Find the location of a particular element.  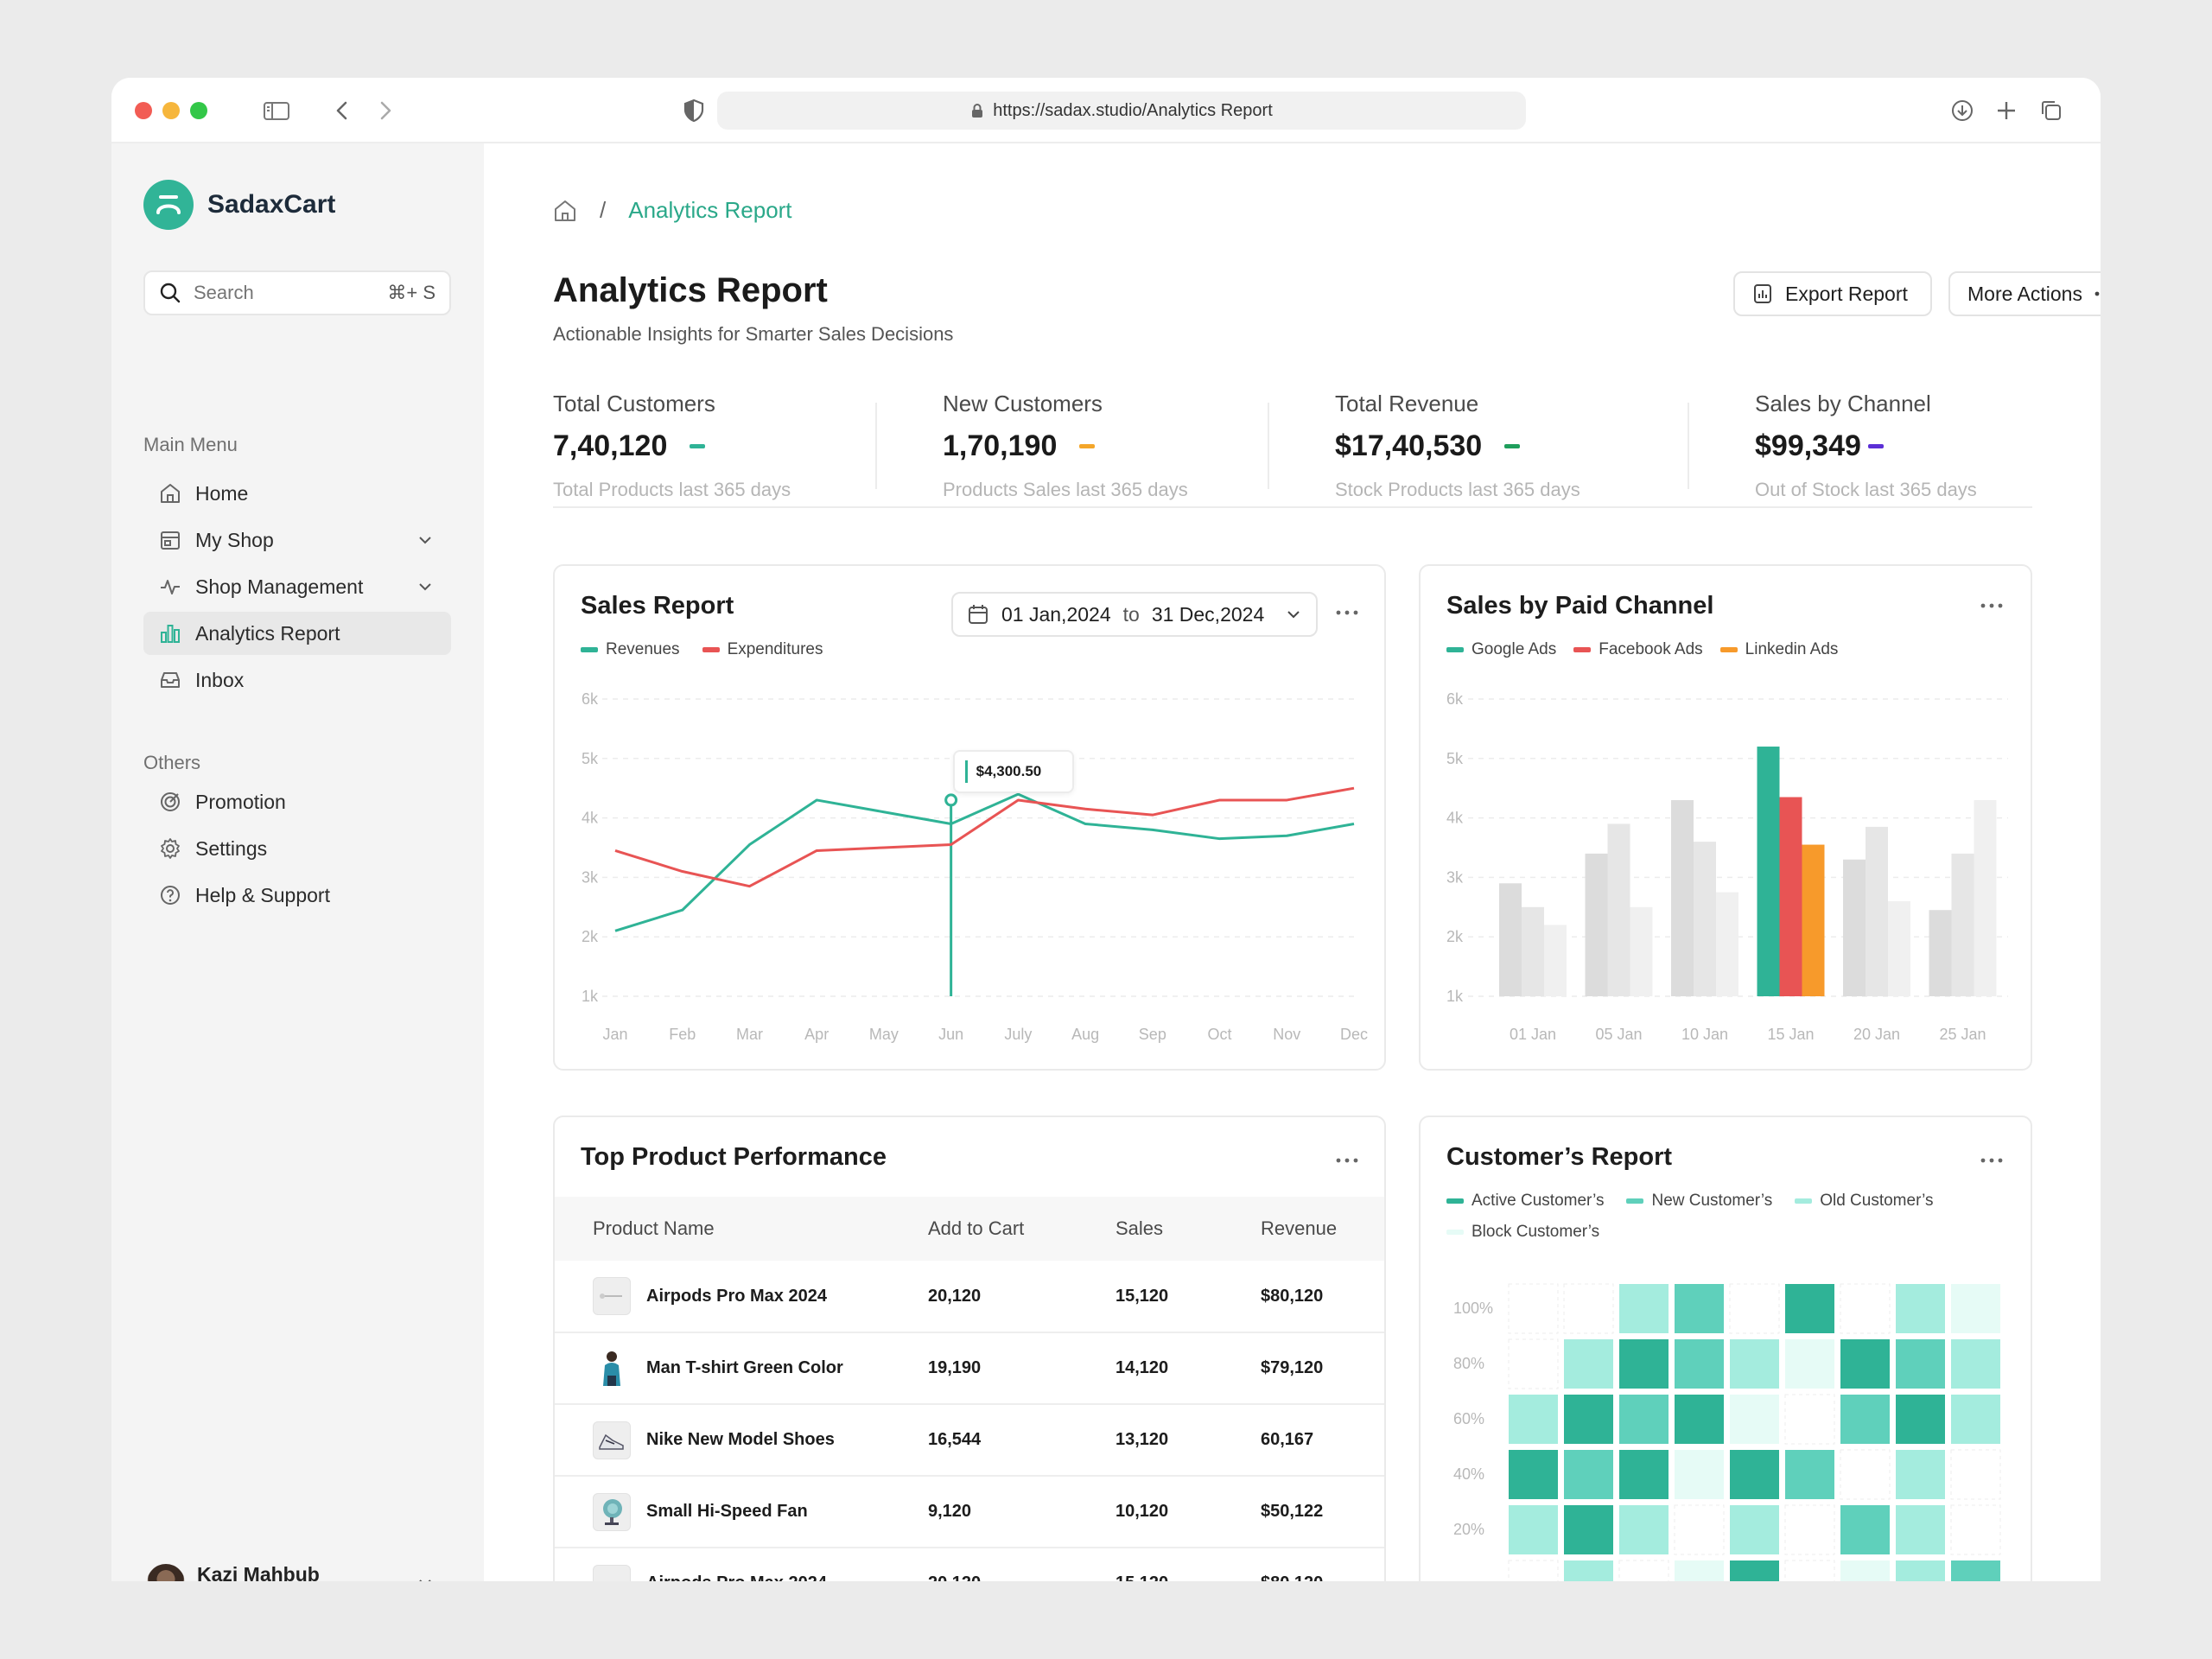

column-header: Sales is located at coordinates (1188, 1229).